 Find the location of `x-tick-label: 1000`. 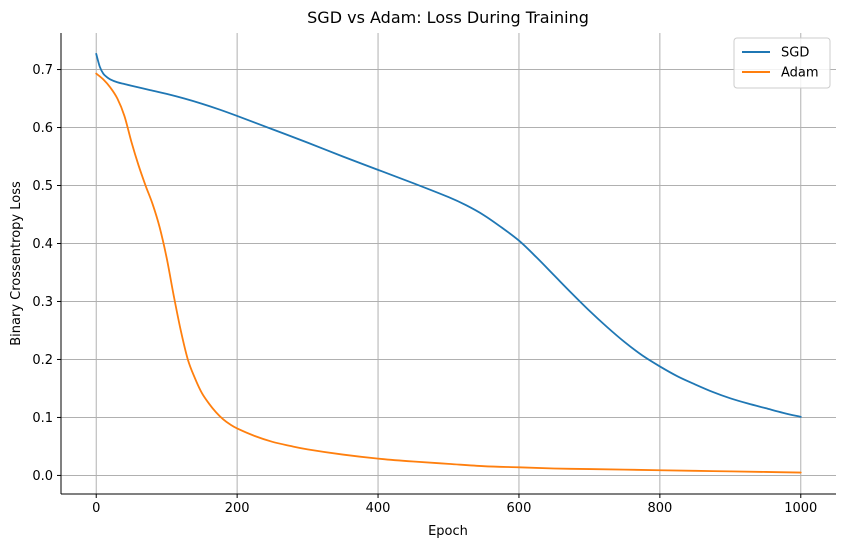

x-tick-label: 1000 is located at coordinates (800, 508).